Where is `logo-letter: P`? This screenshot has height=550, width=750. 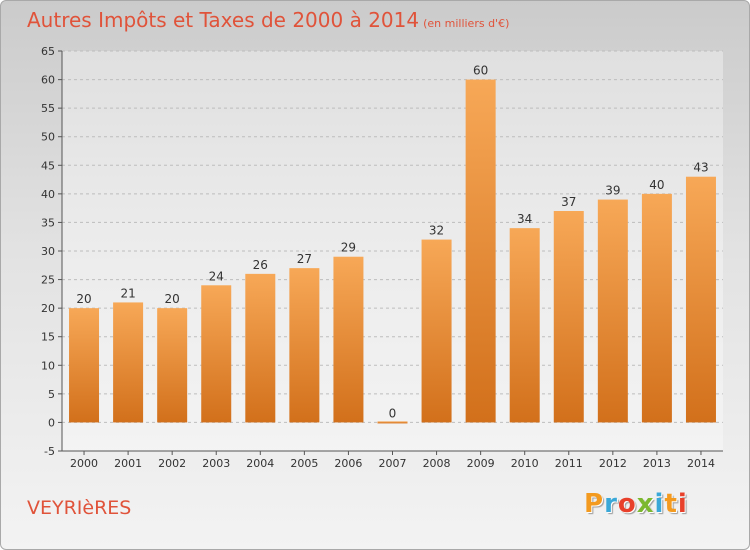 logo-letter: P is located at coordinates (594, 504).